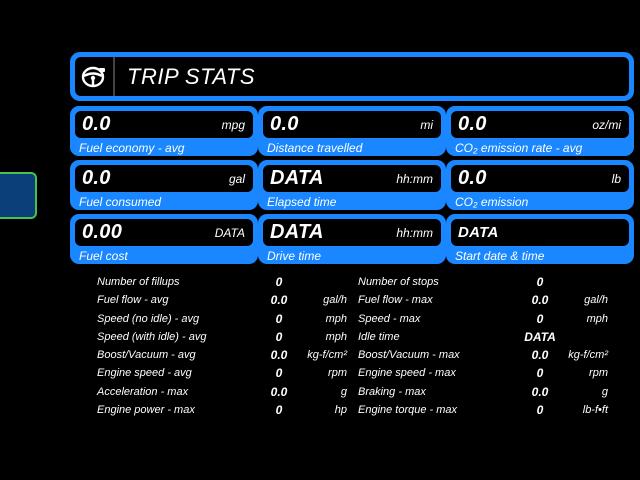 The image size is (640, 480). Describe the element at coordinates (233, 124) in the screenshot. I see `card-unit: mpg` at that location.